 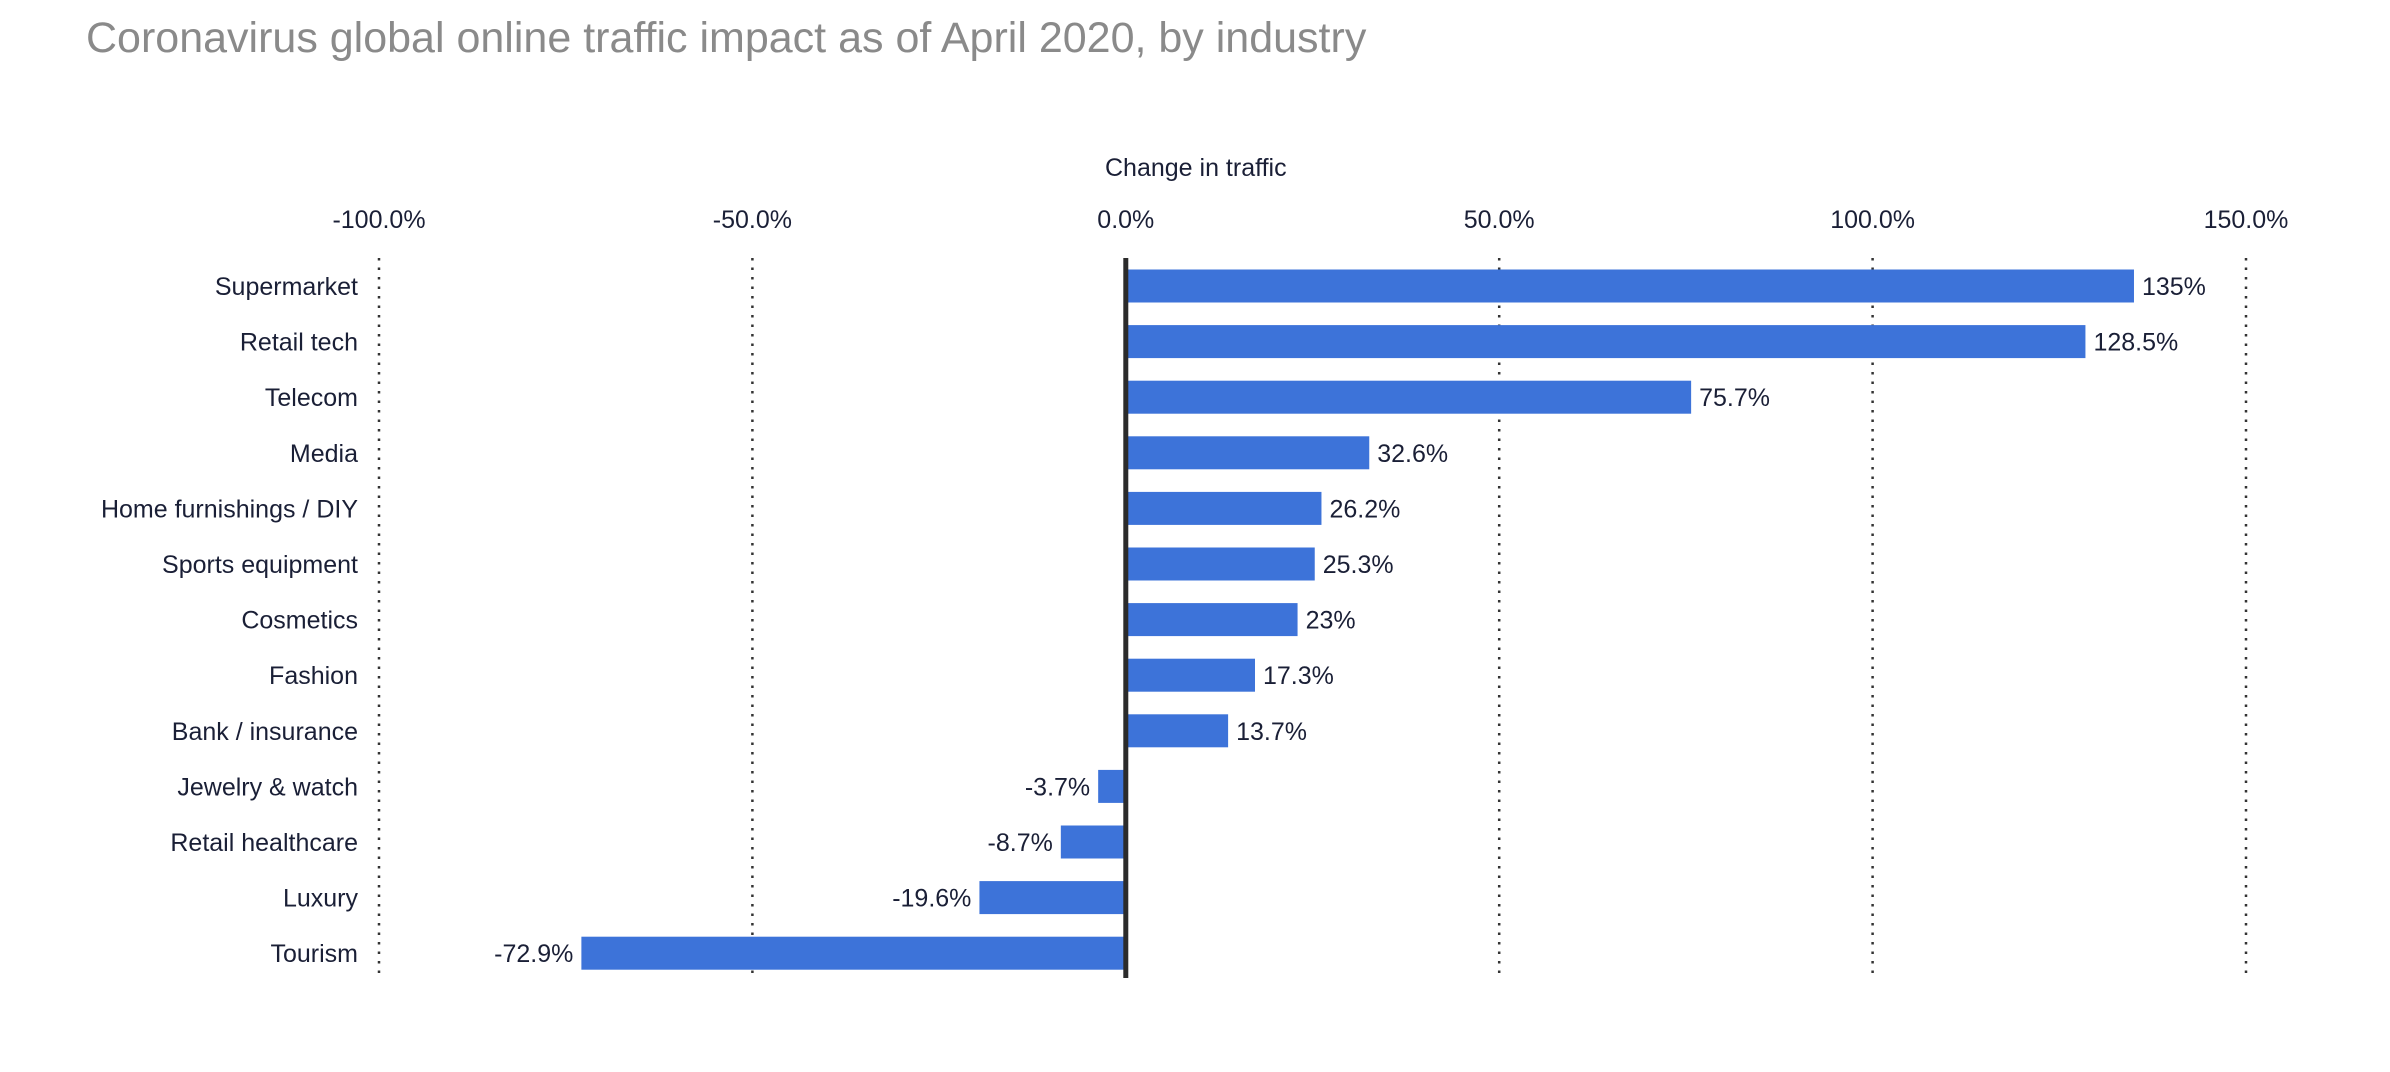 What do you see at coordinates (265, 732) in the screenshot?
I see `category-label: Bank / insurance` at bounding box center [265, 732].